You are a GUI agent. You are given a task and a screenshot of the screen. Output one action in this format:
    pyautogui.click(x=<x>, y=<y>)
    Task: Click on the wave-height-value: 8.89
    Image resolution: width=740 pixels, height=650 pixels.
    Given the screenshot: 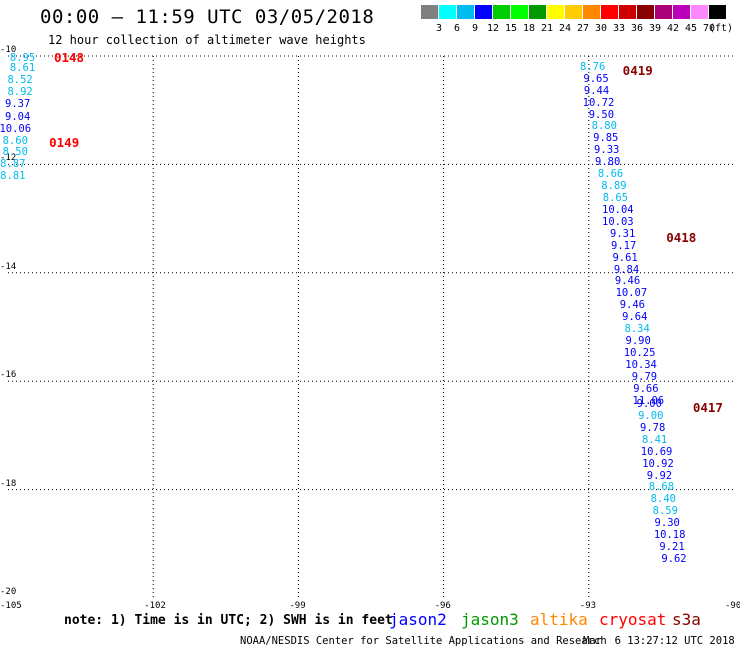 What is the action you would take?
    pyautogui.click(x=614, y=186)
    